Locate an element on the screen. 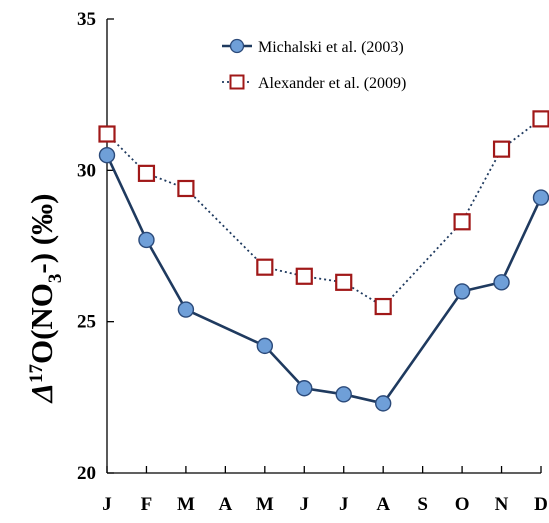  y-axis-title-superscript: 17 is located at coordinates (36, 374).